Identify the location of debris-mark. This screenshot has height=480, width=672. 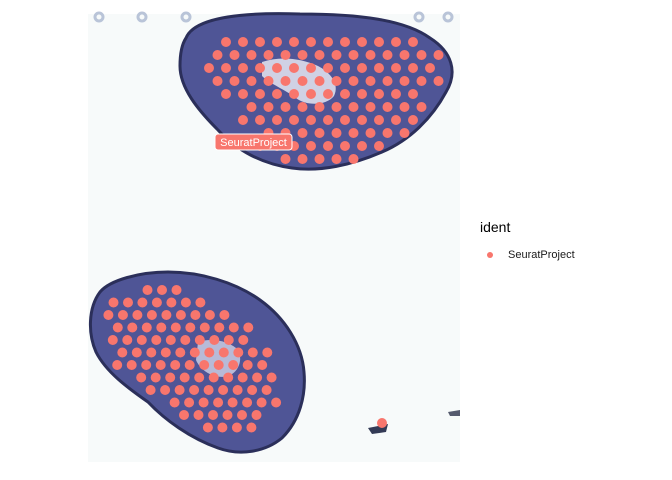
(454, 413).